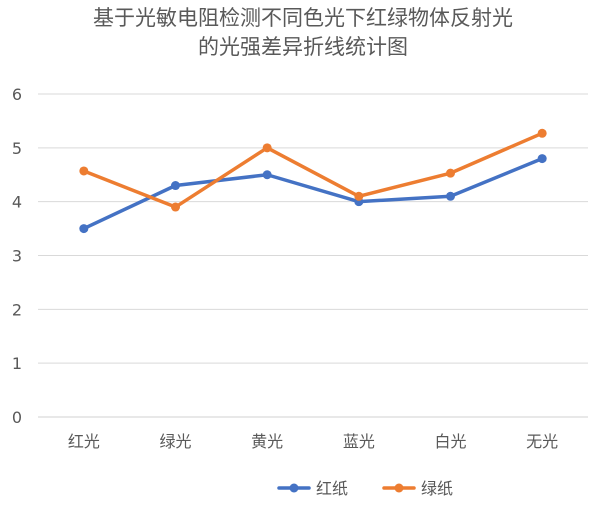 The height and width of the screenshot is (510, 607). Describe the element at coordinates (437, 488) in the screenshot. I see `legend-label: 绿纸` at that location.